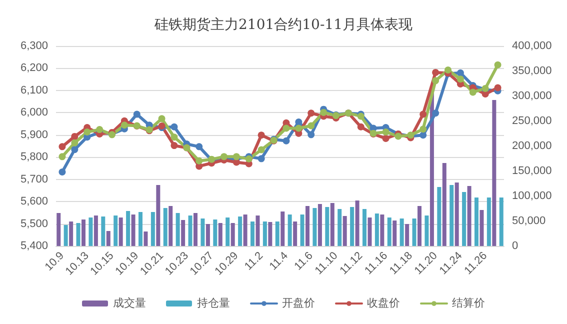 Image resolution: width=567 pixels, height=324 pixels. What do you see at coordinates (34, 179) in the screenshot?
I see `y-tick-label: 5,700` at bounding box center [34, 179].